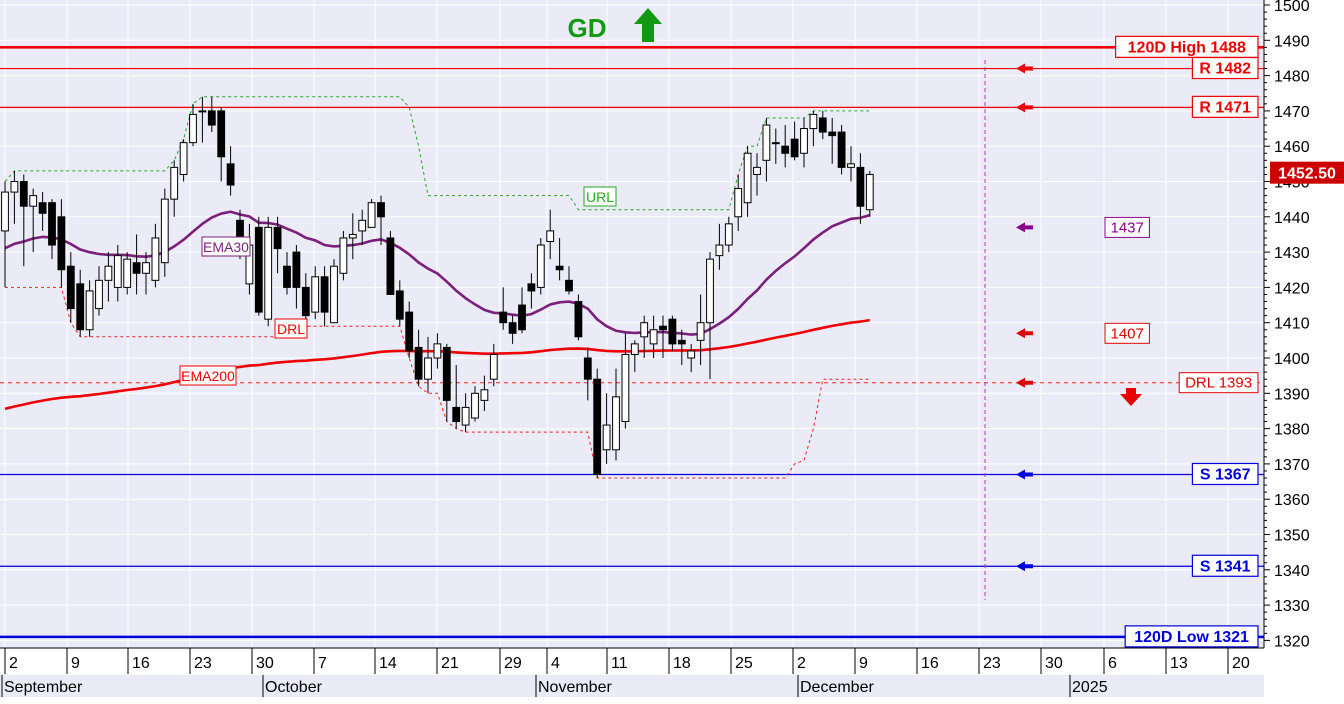 This screenshot has height=704, width=1344. Describe the element at coordinates (1292, 147) in the screenshot. I see `y-tick-label-1460: 1460` at that location.